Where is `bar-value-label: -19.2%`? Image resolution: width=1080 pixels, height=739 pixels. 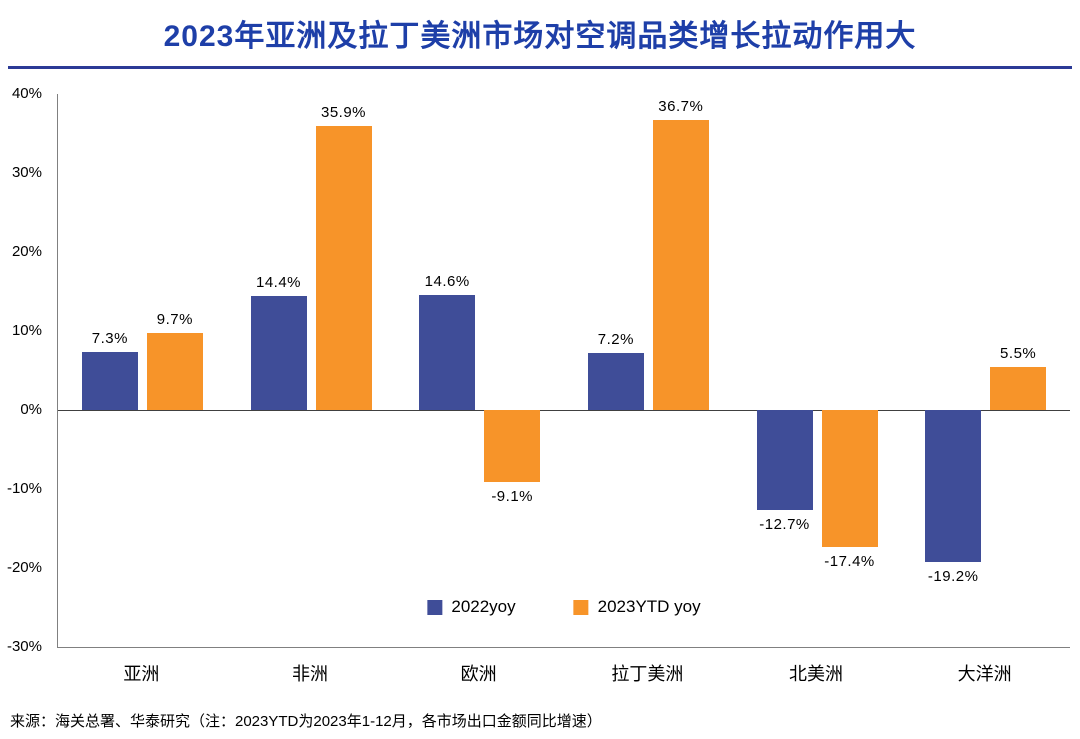
bar-value-label: -19.2% is located at coordinates (953, 576).